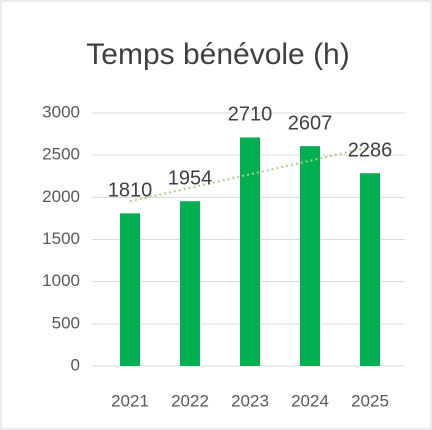  I want to click on data-label: 2710, so click(250, 115).